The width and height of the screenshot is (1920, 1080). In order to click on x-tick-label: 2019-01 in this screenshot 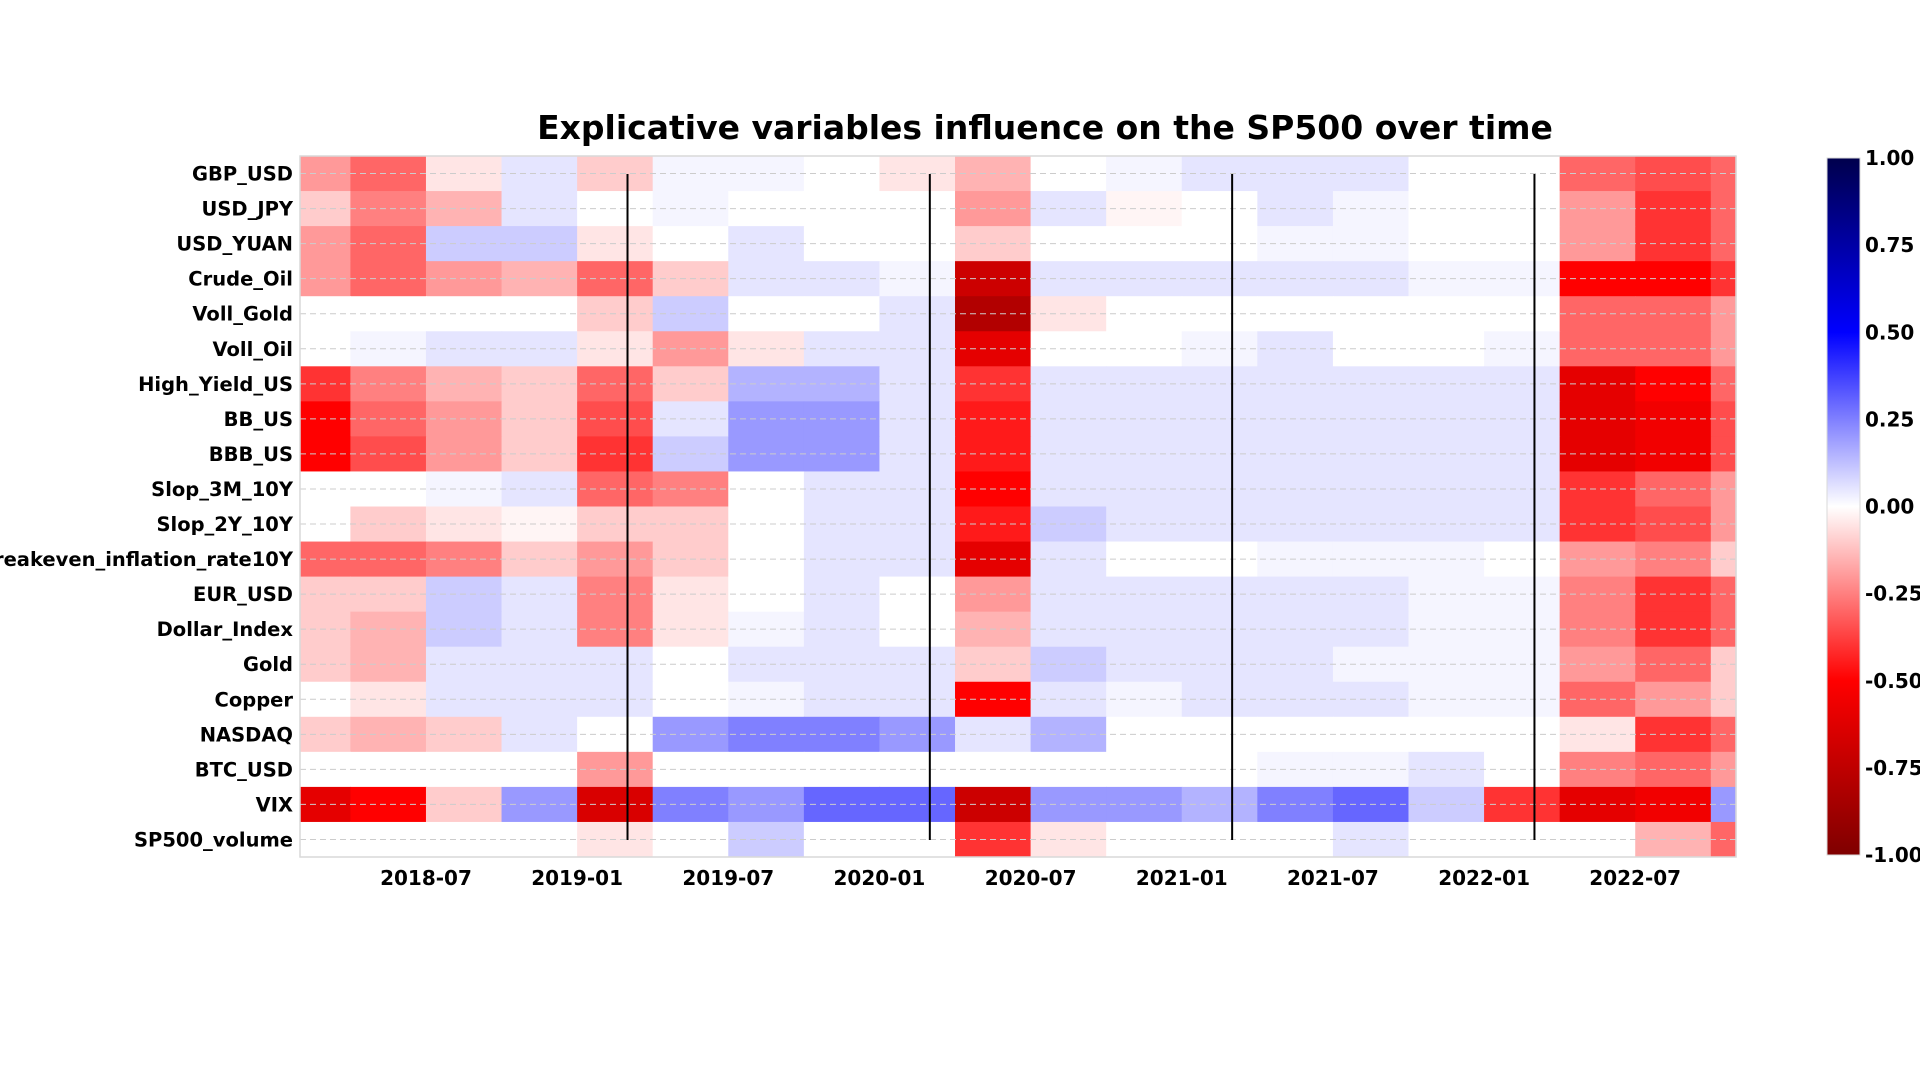, I will do `click(577, 878)`.